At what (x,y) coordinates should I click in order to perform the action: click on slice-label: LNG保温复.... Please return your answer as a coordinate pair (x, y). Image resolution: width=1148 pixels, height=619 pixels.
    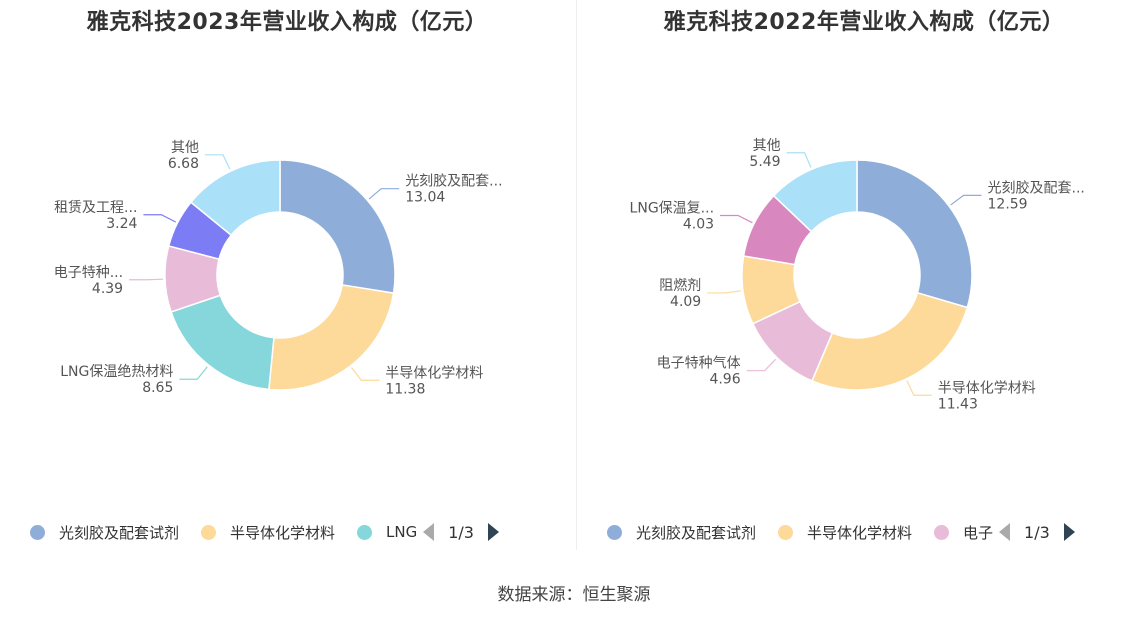
    Looking at the image, I should click on (672, 208).